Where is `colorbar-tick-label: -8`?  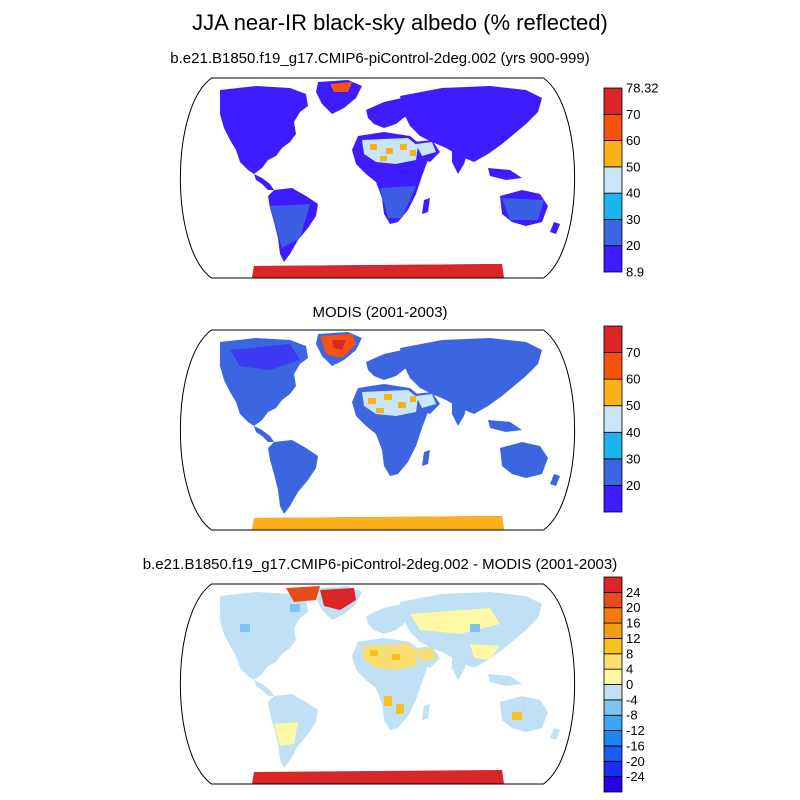
colorbar-tick-label: -8 is located at coordinates (632, 715).